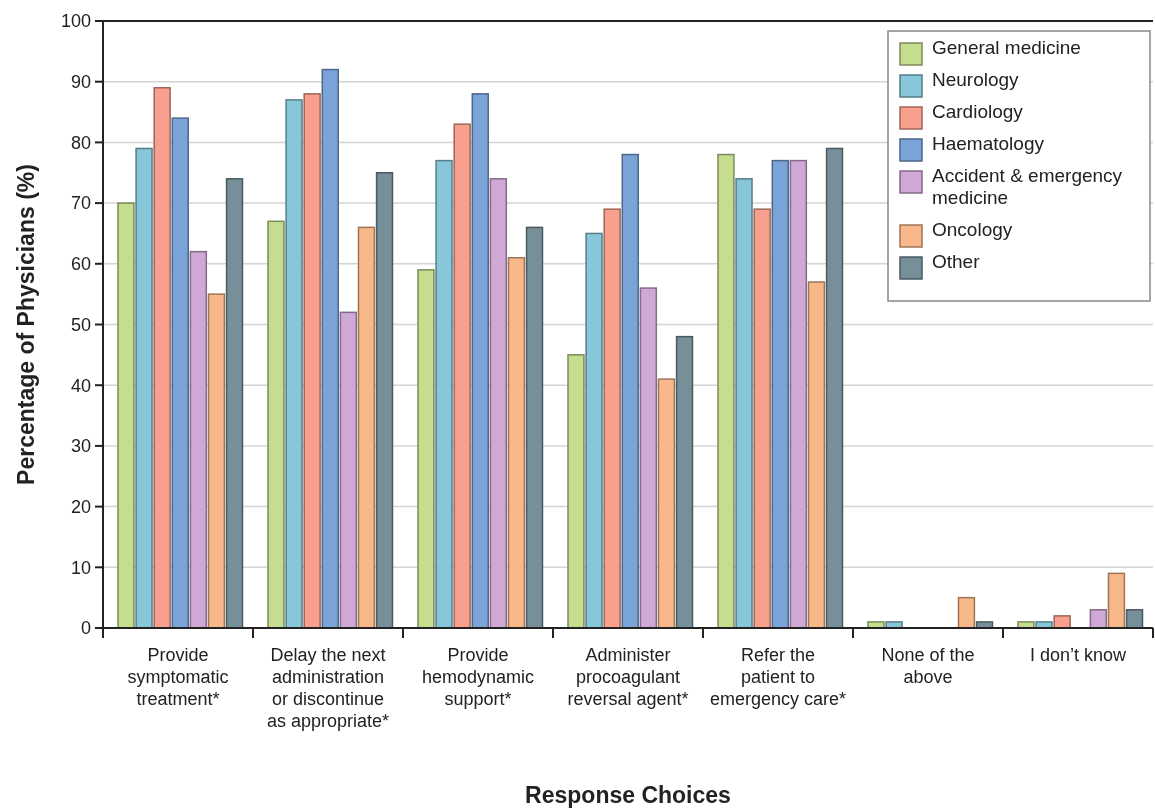  I want to click on x-tick-label: Administer procoagulant reversal agent*, so click(628, 677).